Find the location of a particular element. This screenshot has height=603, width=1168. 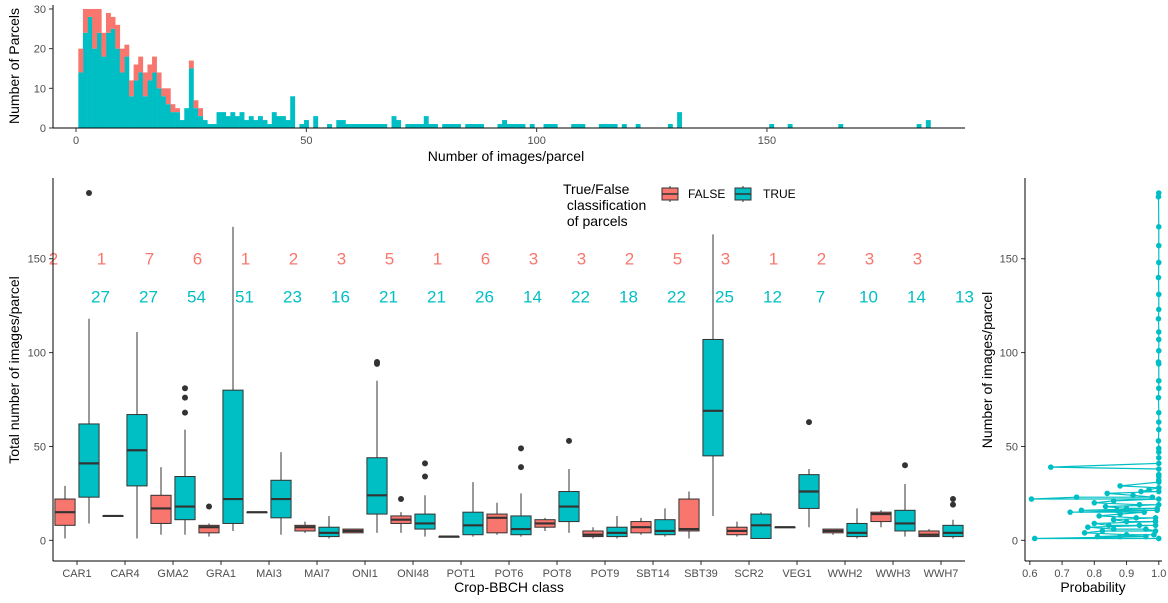

probability-y-ticks: 0 50 100 150 is located at coordinates (1012, 400).